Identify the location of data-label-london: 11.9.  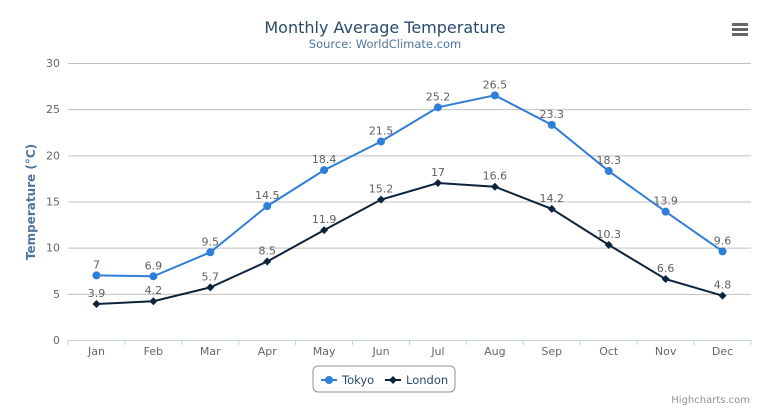
(324, 219).